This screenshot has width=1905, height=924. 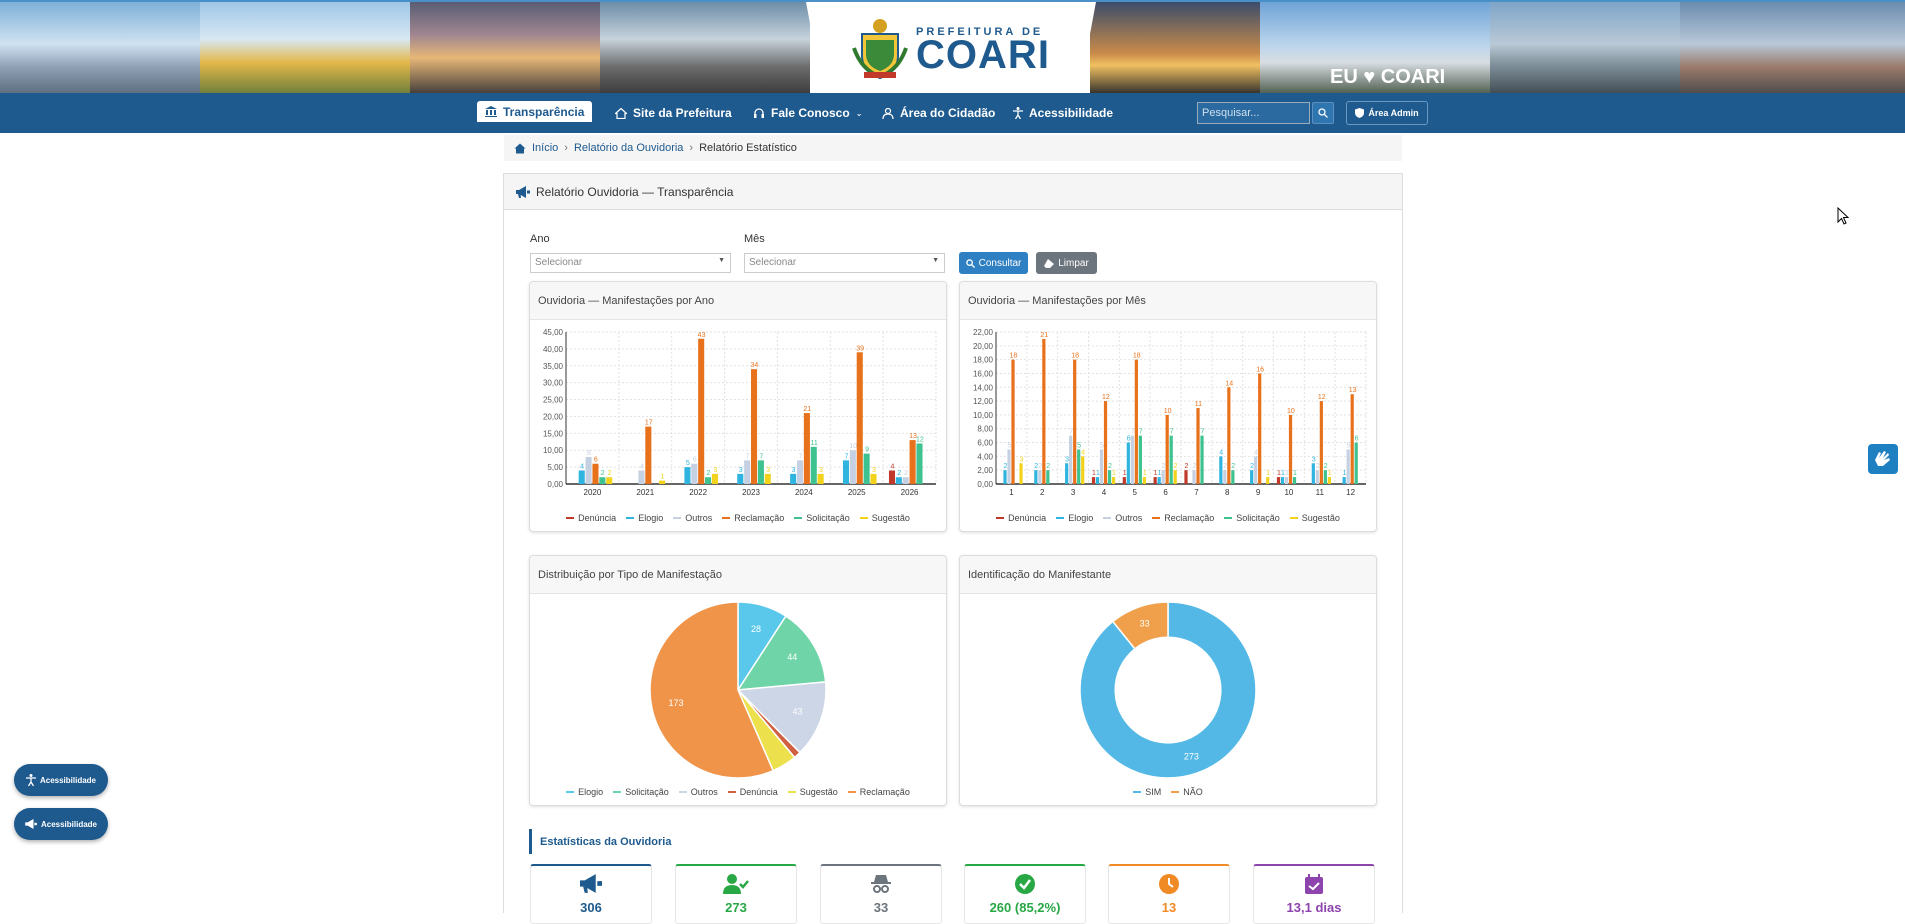 What do you see at coordinates (852, 467) in the screenshot?
I see `bar-outros-2025` at bounding box center [852, 467].